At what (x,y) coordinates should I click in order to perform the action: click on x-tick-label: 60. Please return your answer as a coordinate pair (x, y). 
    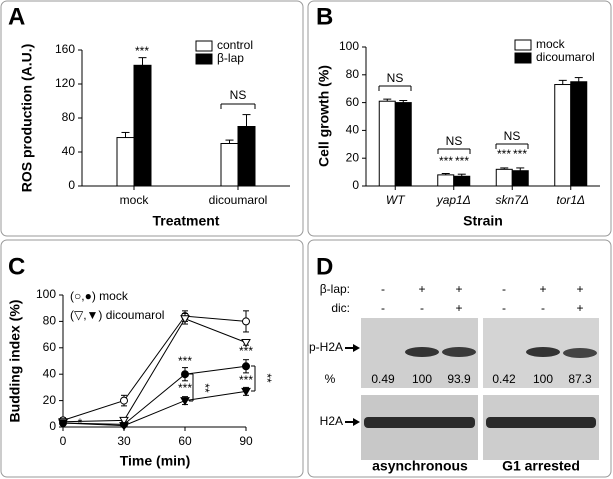
    Looking at the image, I should click on (185, 441).